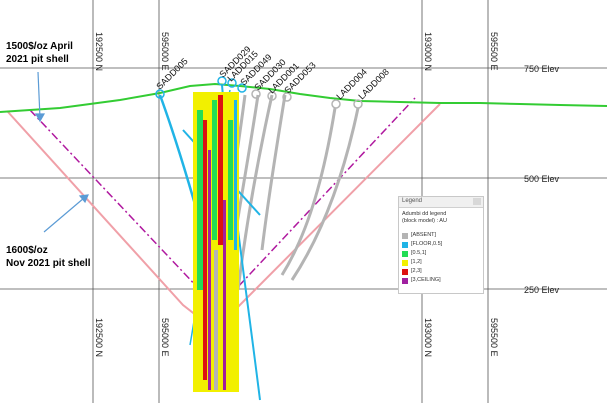  Describe the element at coordinates (412, 201) in the screenshot. I see `legend-title: Legend` at that location.